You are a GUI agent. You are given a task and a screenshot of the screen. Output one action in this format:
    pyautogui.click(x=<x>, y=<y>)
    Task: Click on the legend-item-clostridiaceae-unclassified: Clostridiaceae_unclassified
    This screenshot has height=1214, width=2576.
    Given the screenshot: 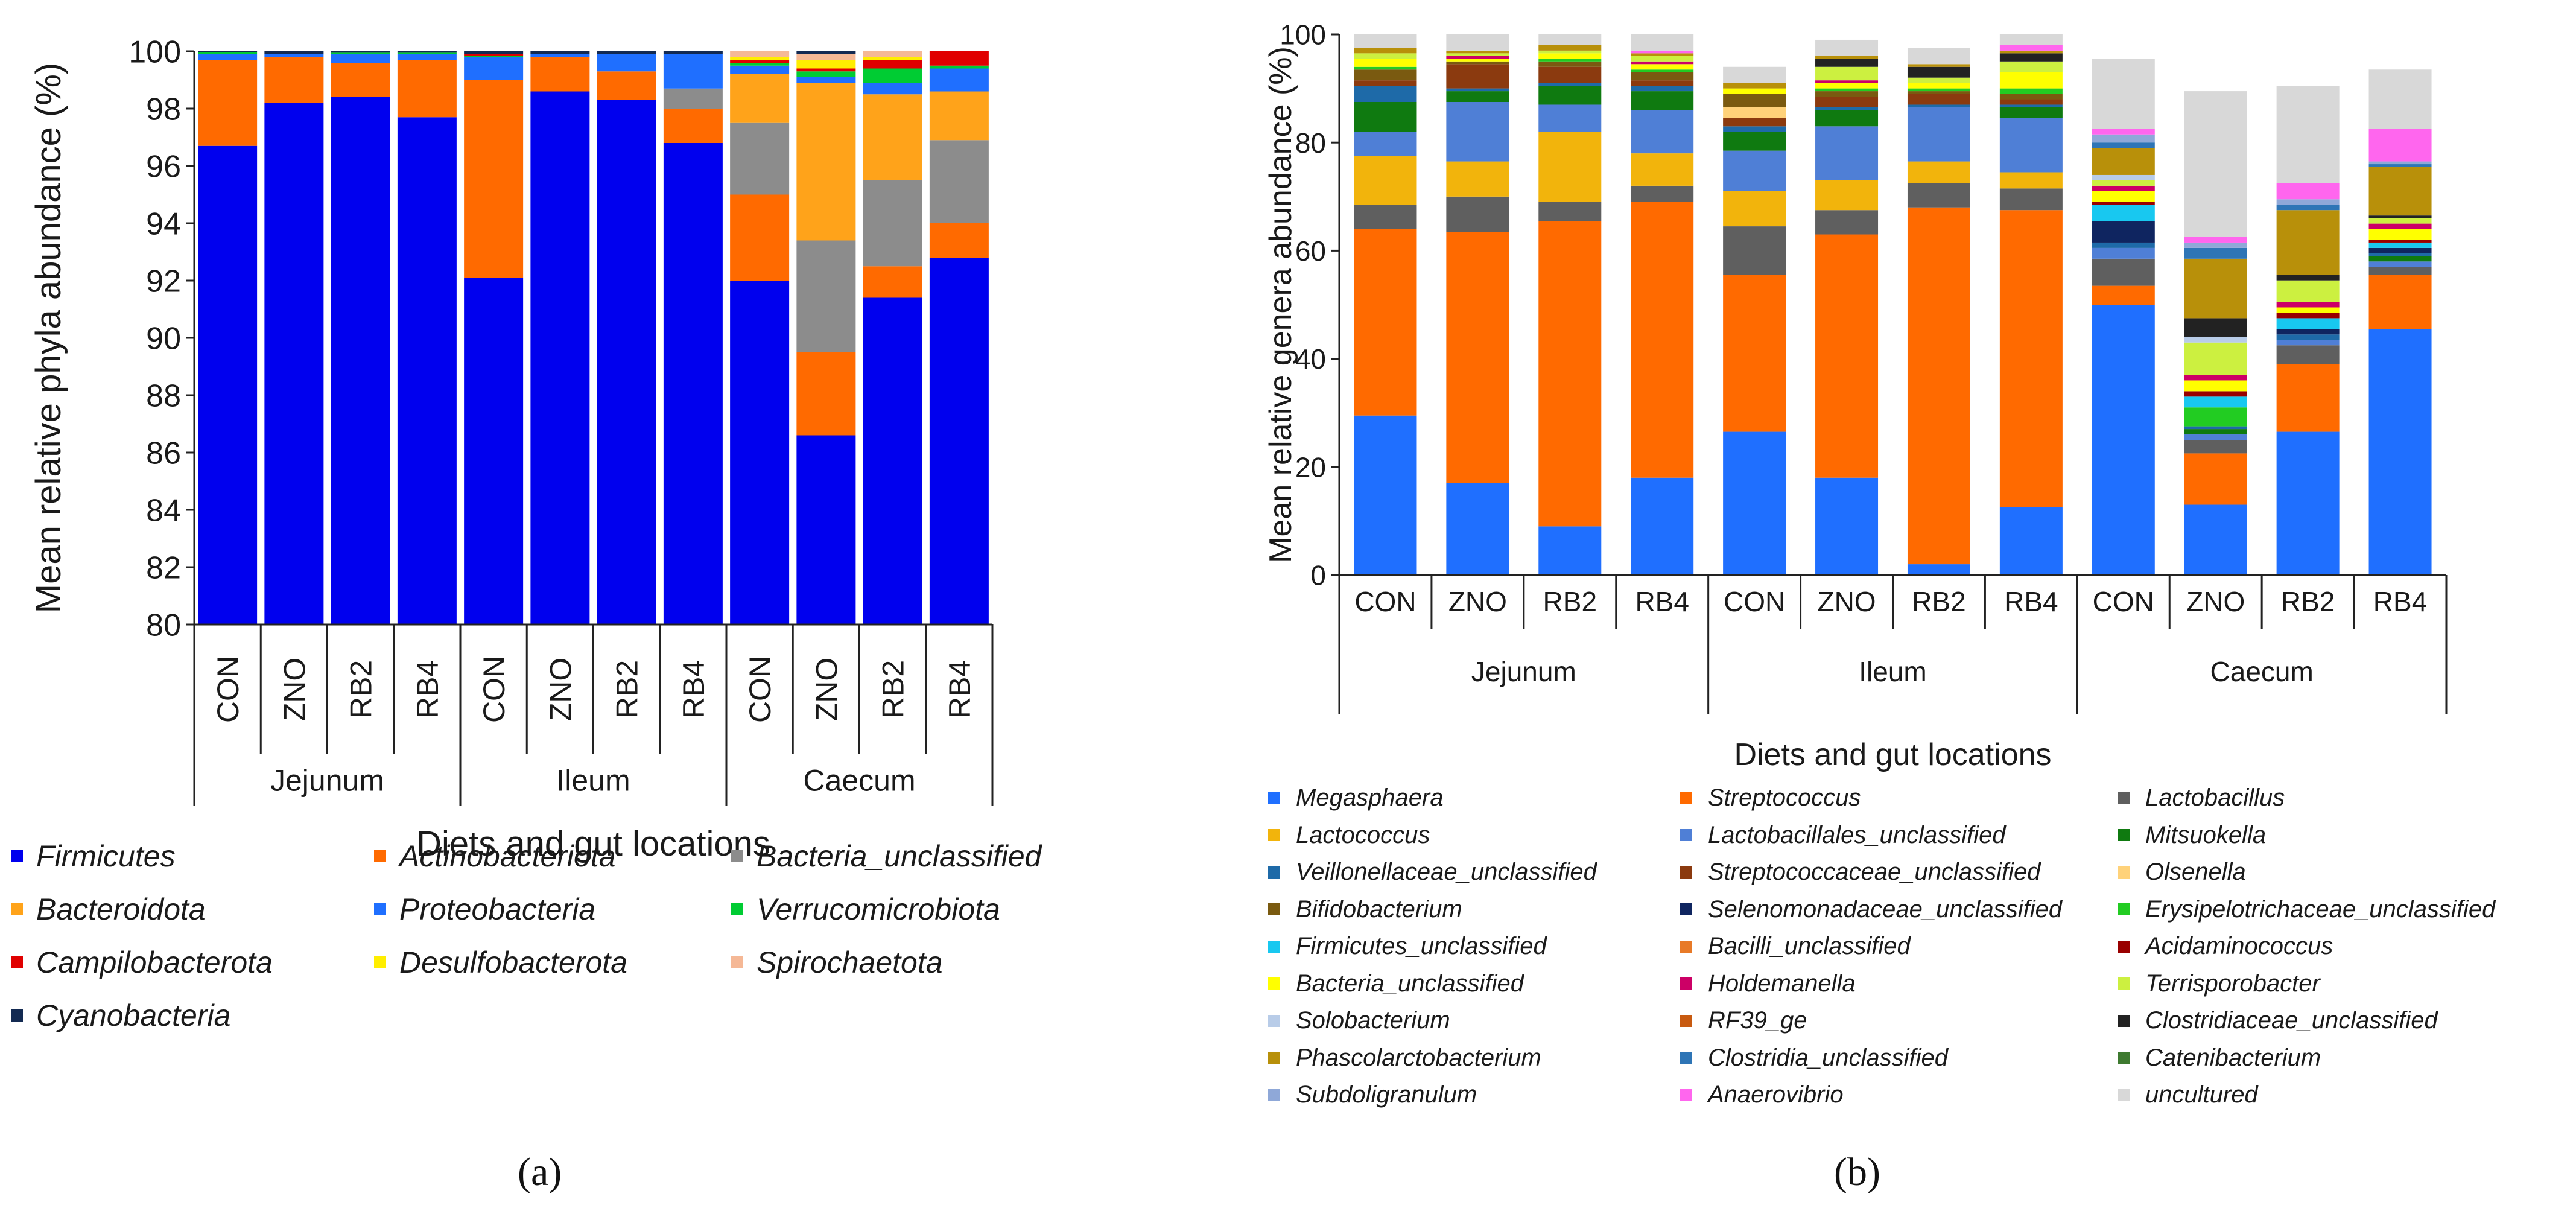 What is the action you would take?
    pyautogui.click(x=2278, y=1020)
    